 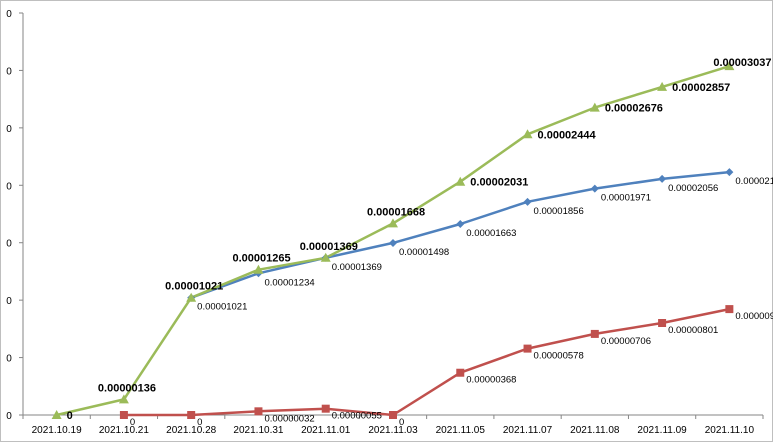 What do you see at coordinates (595, 430) in the screenshot?
I see `x-tick-label: 2021.11.08` at bounding box center [595, 430].